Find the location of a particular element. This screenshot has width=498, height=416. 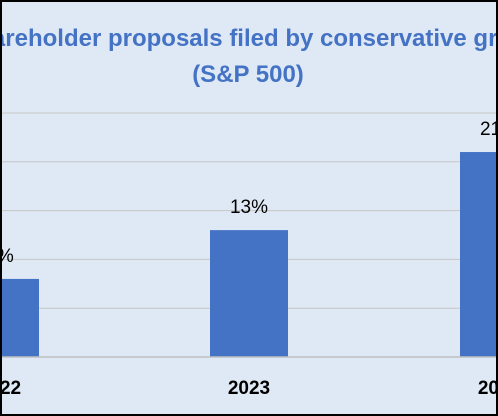

bar-2024 is located at coordinates (478, 254).